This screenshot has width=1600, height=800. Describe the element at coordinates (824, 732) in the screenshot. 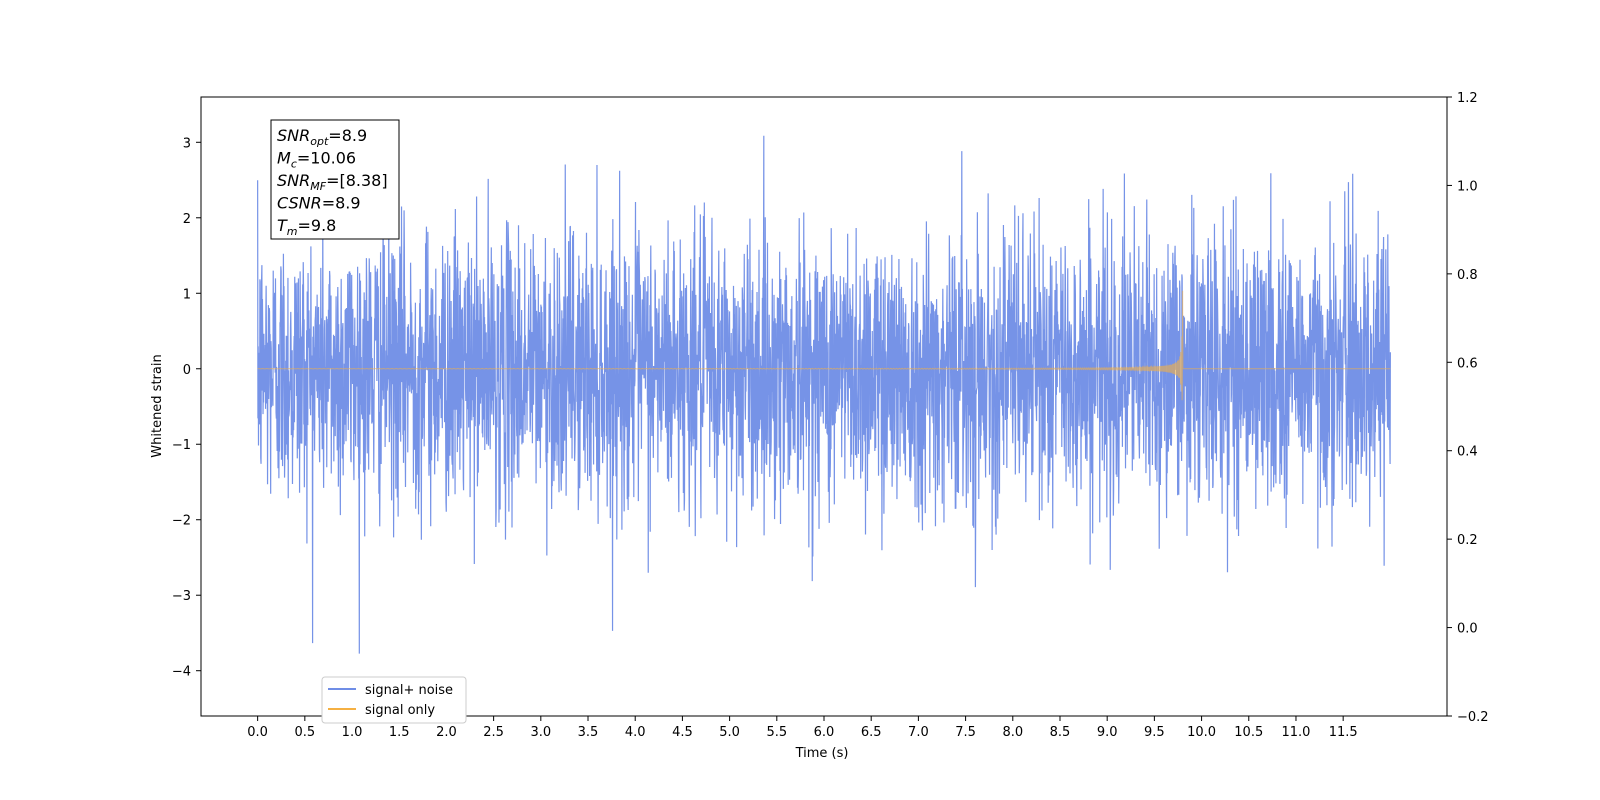

I see `x-tick-label: 6.0` at that location.